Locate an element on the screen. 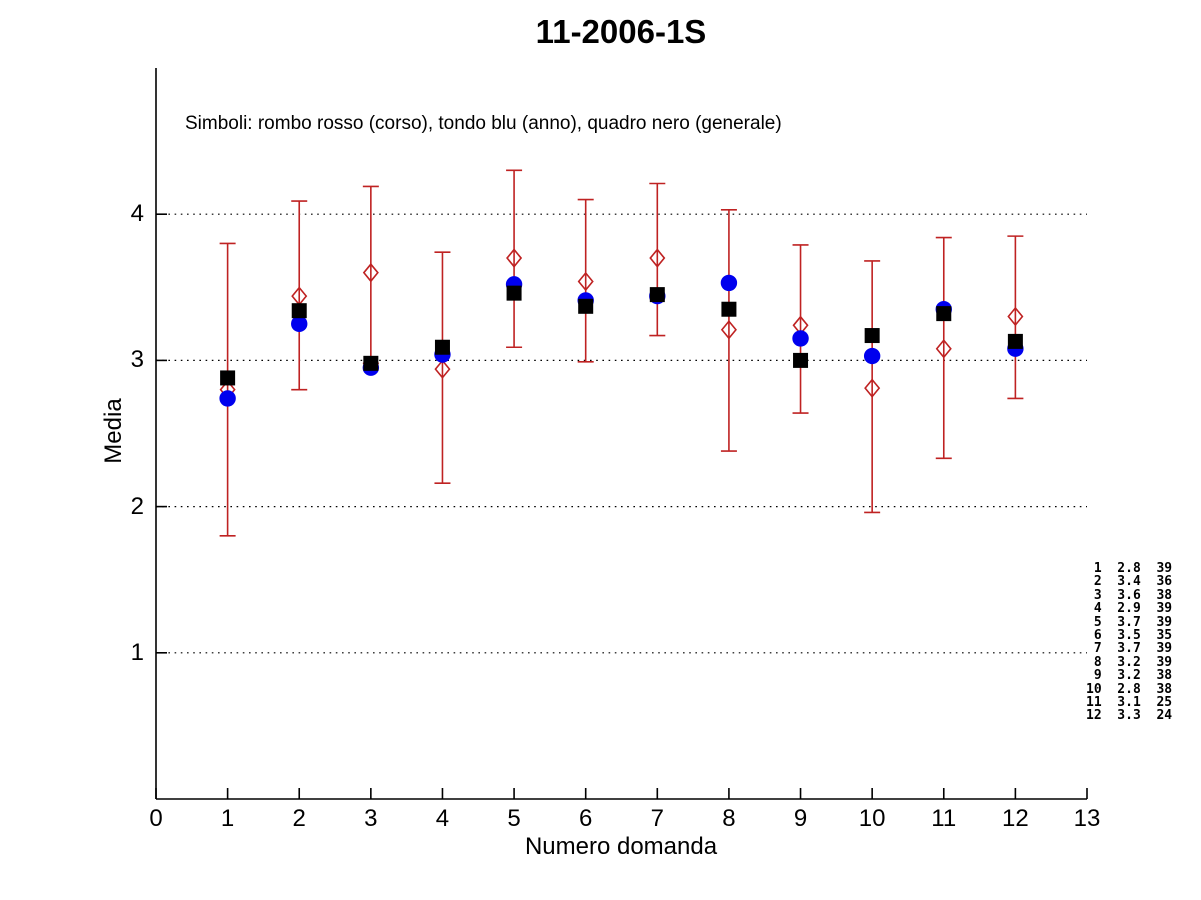 This screenshot has width=1201, height=900. x-tick-label-11: 11 is located at coordinates (944, 818).